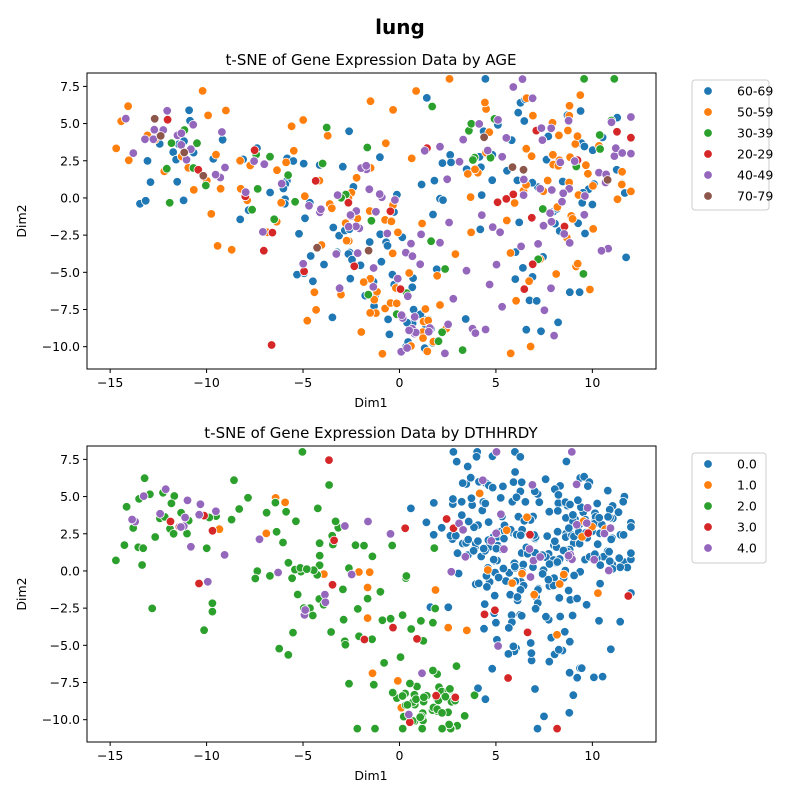 The height and width of the screenshot is (800, 800). What do you see at coordinates (708, 464) in the screenshot?
I see `dthhrdy-legend-marker` at bounding box center [708, 464].